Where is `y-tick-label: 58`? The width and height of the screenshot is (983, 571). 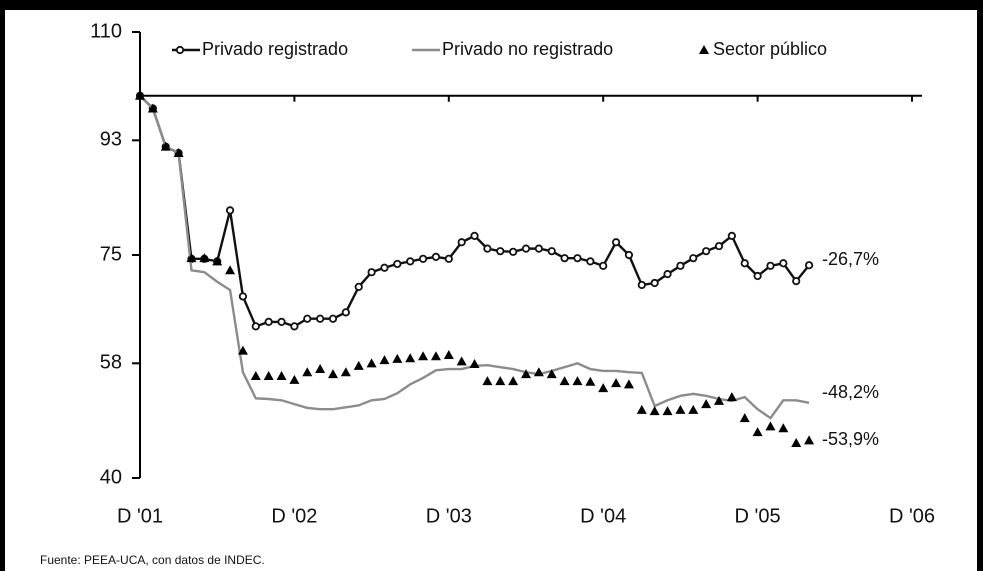 y-tick-label: 58 is located at coordinates (111, 363).